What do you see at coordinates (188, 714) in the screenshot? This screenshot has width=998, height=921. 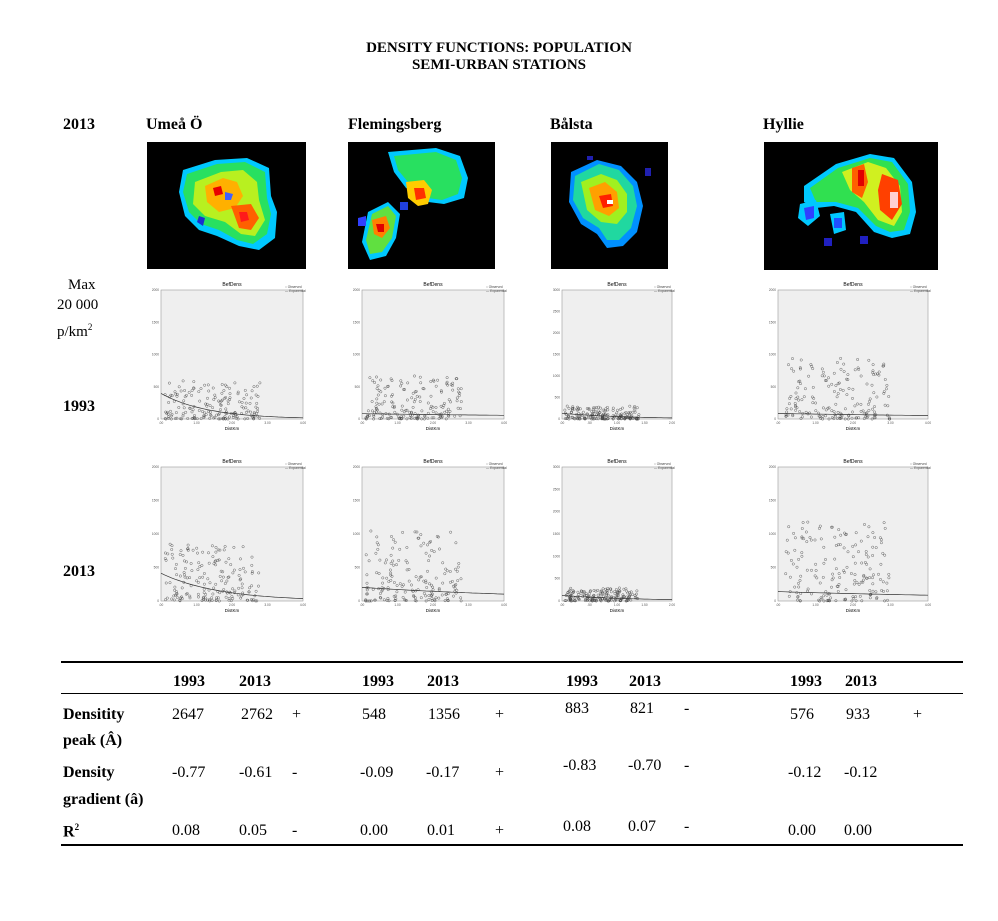 I see `cell-peak-umea-1993: 2647` at bounding box center [188, 714].